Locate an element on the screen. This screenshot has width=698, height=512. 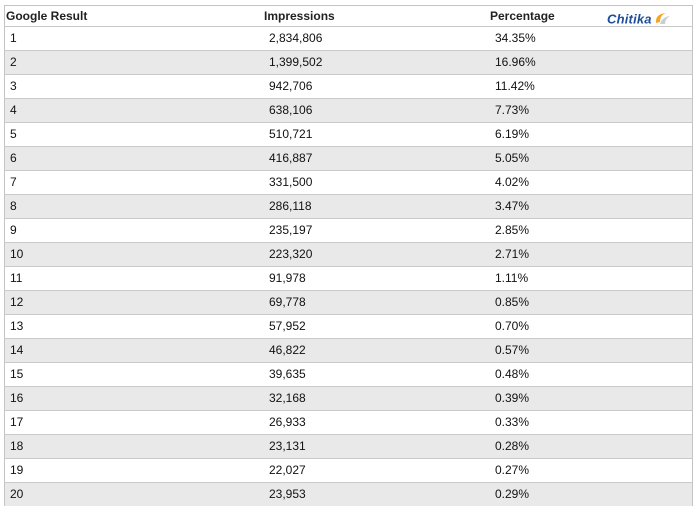
cell-google-result: 3 is located at coordinates (13, 86).